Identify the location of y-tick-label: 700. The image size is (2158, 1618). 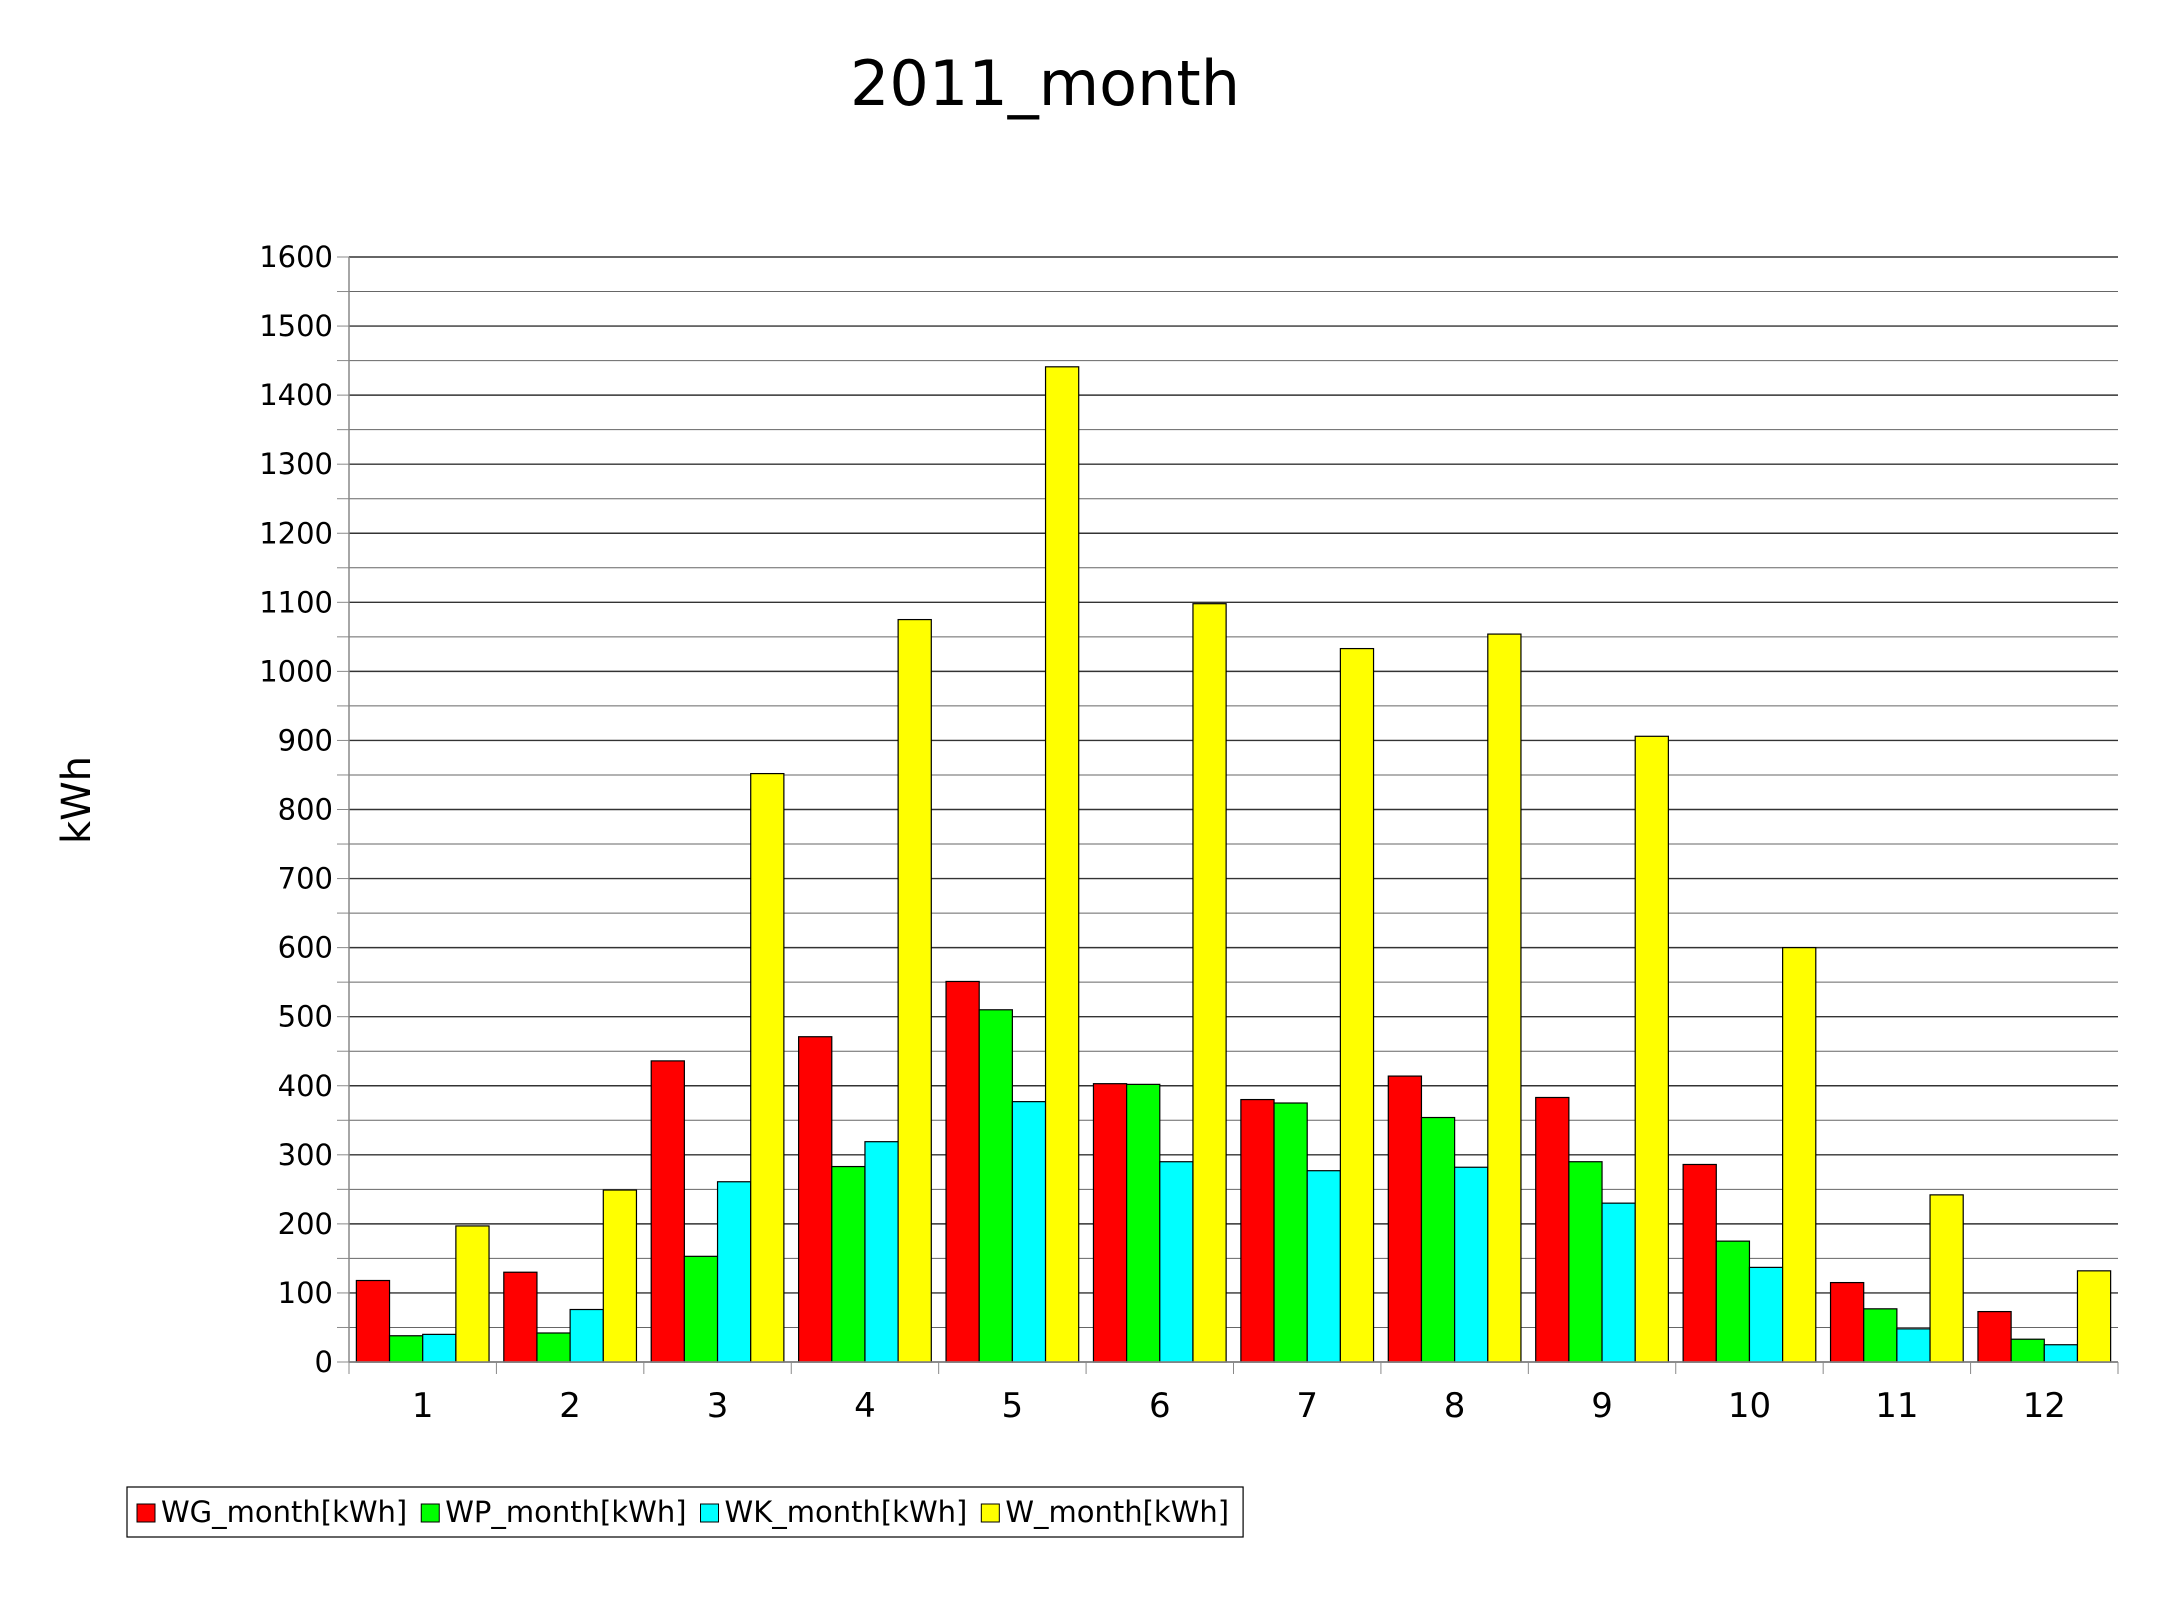
(305, 879).